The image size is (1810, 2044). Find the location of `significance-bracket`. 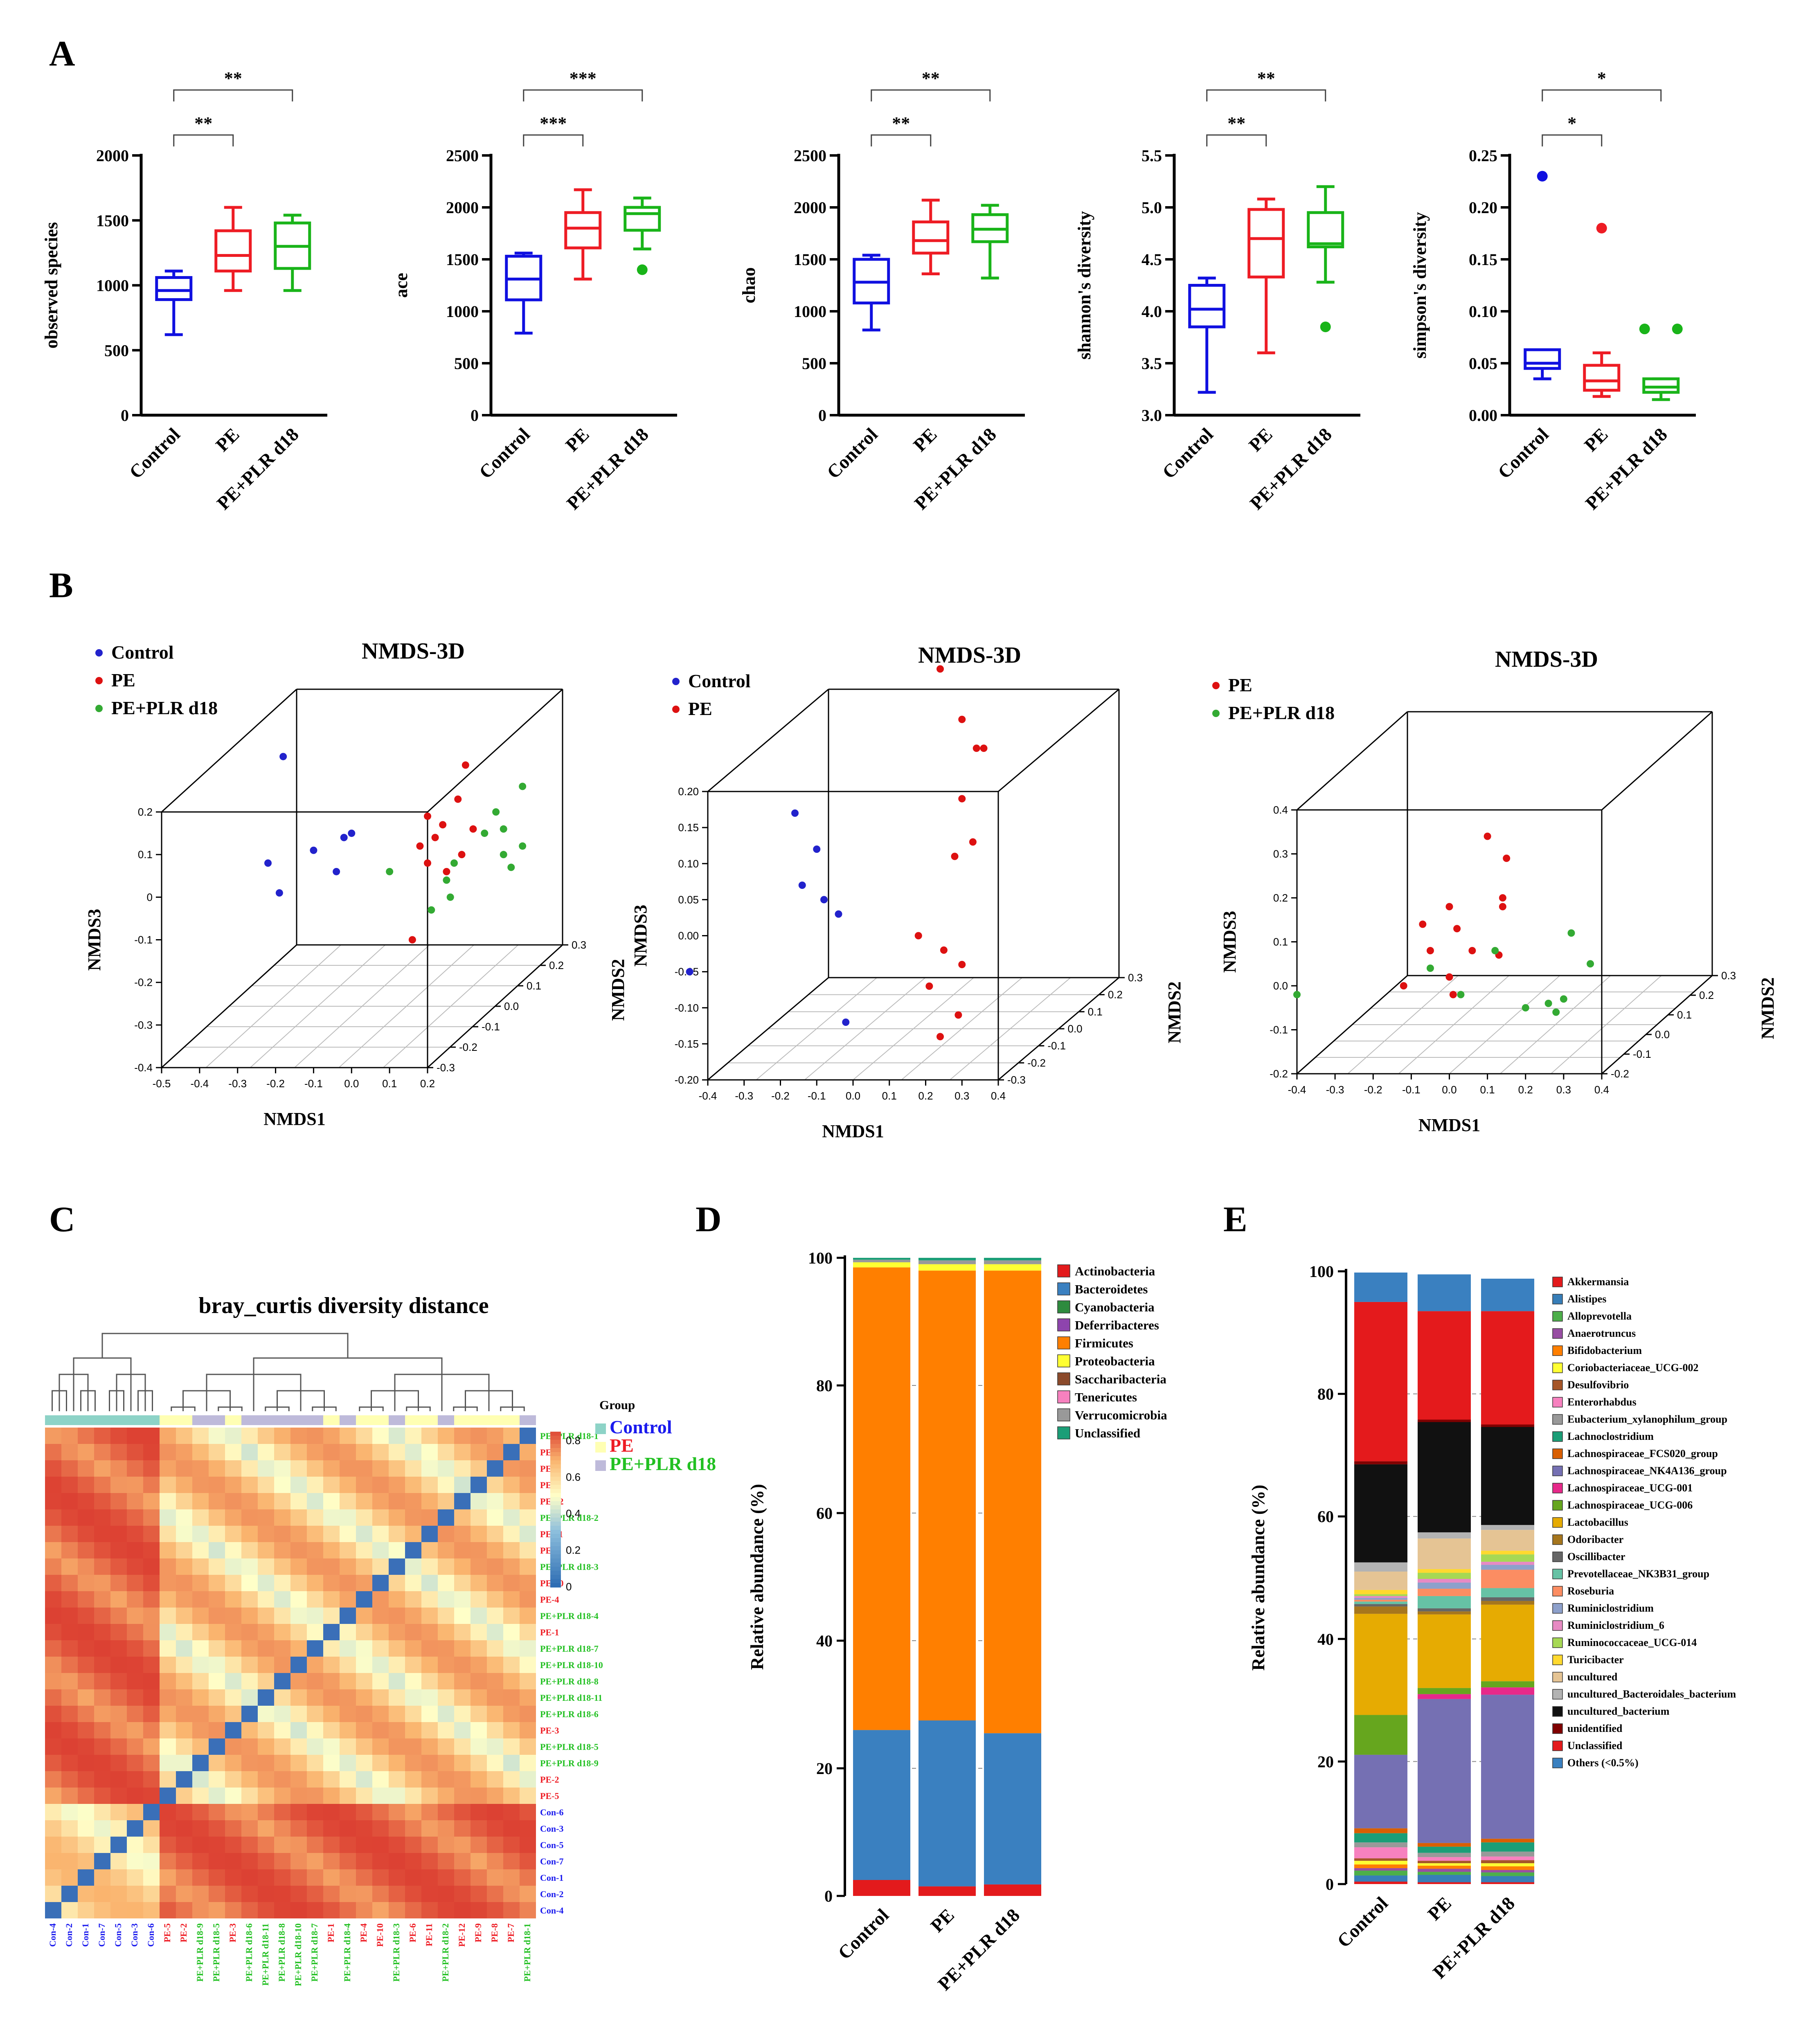

significance-bracket is located at coordinates (1236, 140).